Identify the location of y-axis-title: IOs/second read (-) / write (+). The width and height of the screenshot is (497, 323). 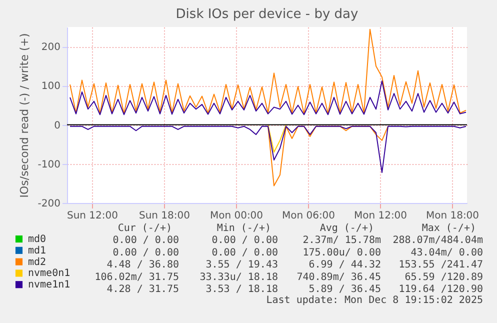
(24, 115).